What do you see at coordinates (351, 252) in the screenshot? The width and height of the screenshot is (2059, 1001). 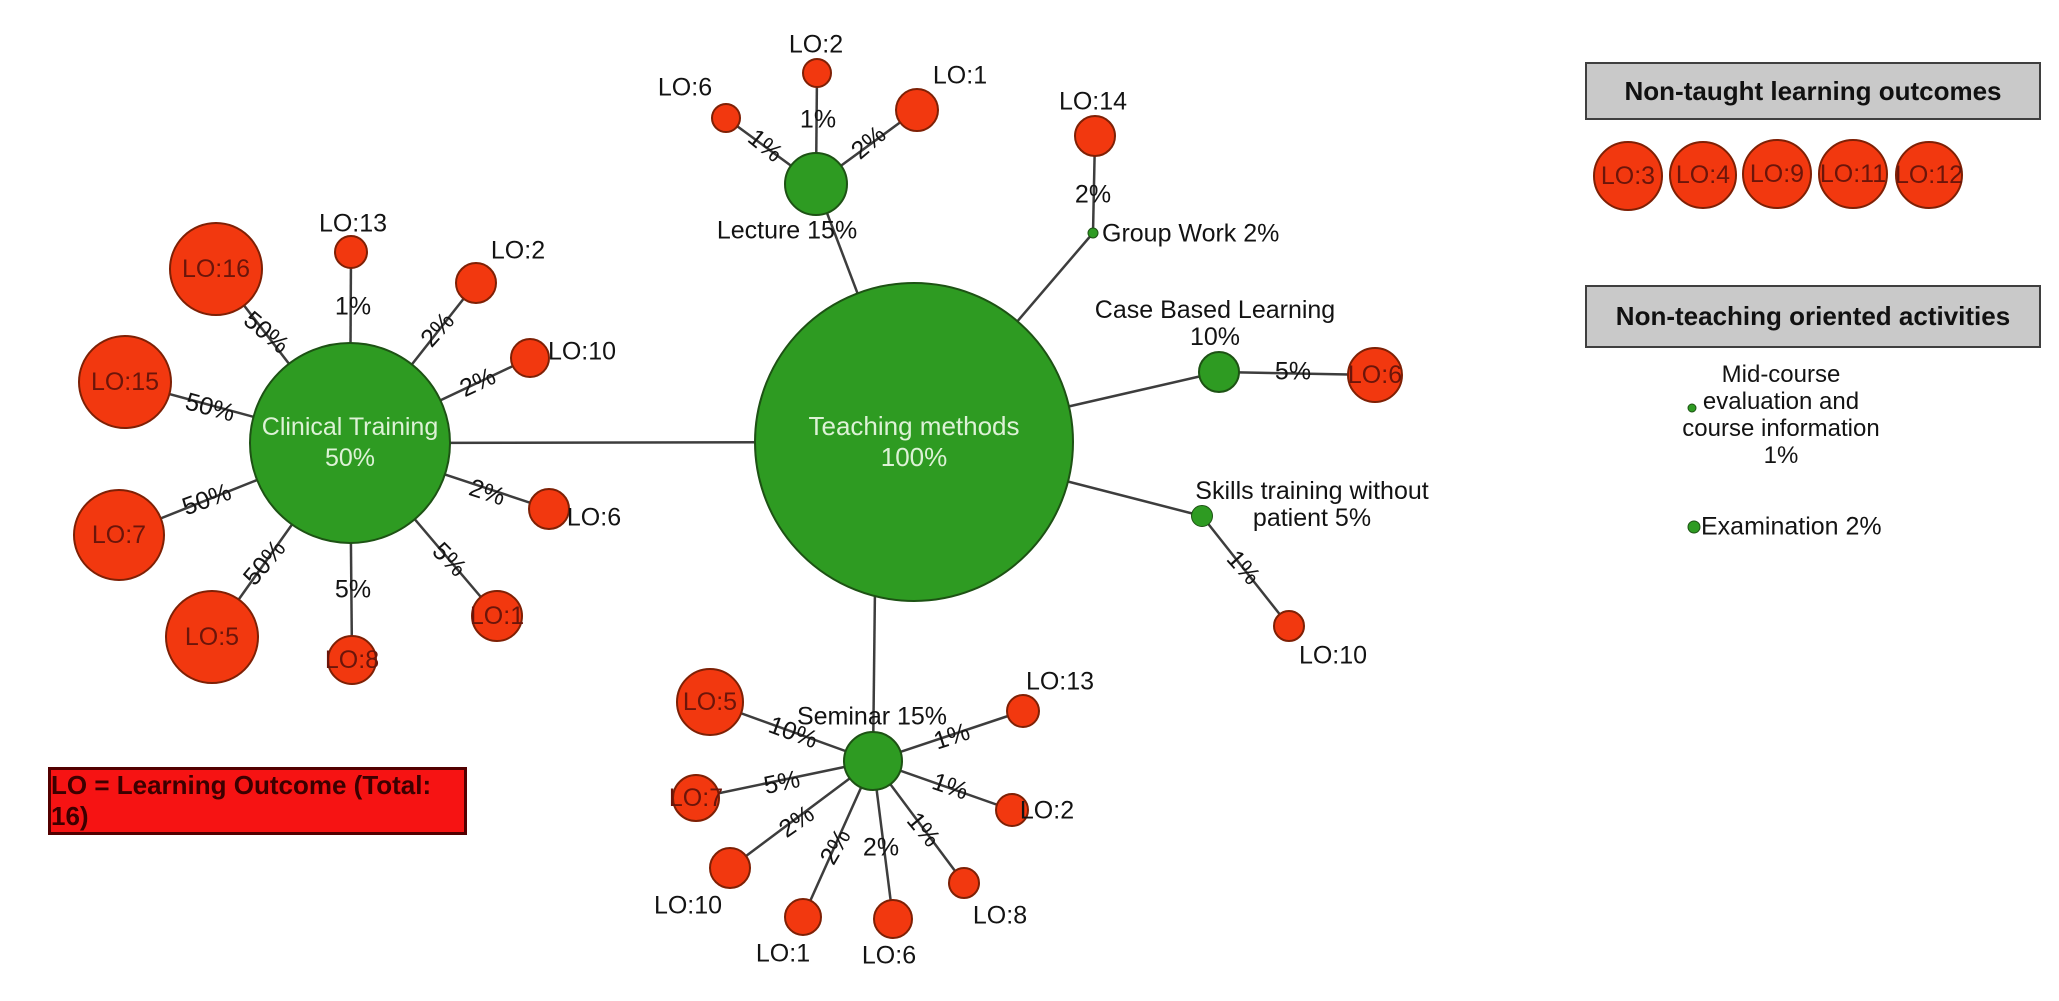 I see `outcome-node-lo13` at bounding box center [351, 252].